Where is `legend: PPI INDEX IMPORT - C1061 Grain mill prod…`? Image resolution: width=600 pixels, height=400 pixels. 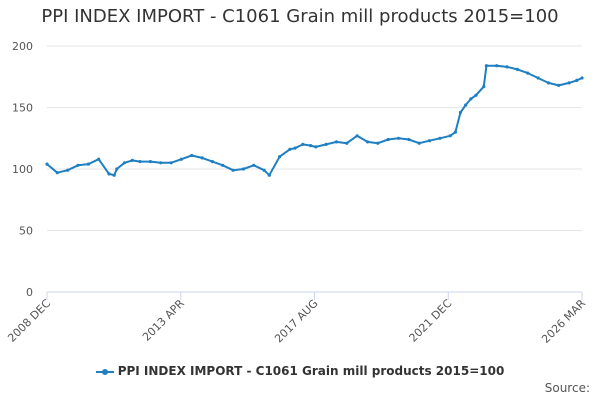 legend: PPI INDEX IMPORT - C1061 Grain mill prod… is located at coordinates (300, 371).